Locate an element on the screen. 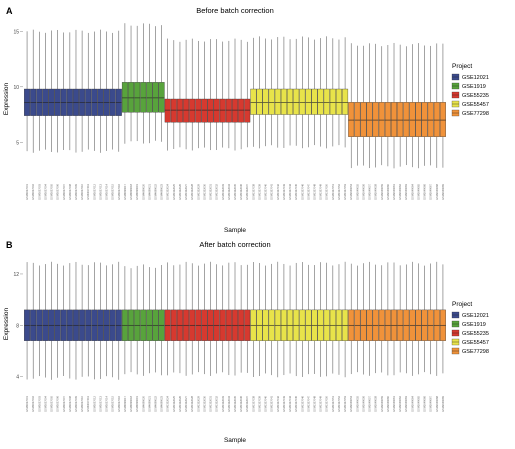 Image resolution: width=515 pixels, height=449 pixels. x-tick-label: GSM1337043 is located at coordinates (284, 191).